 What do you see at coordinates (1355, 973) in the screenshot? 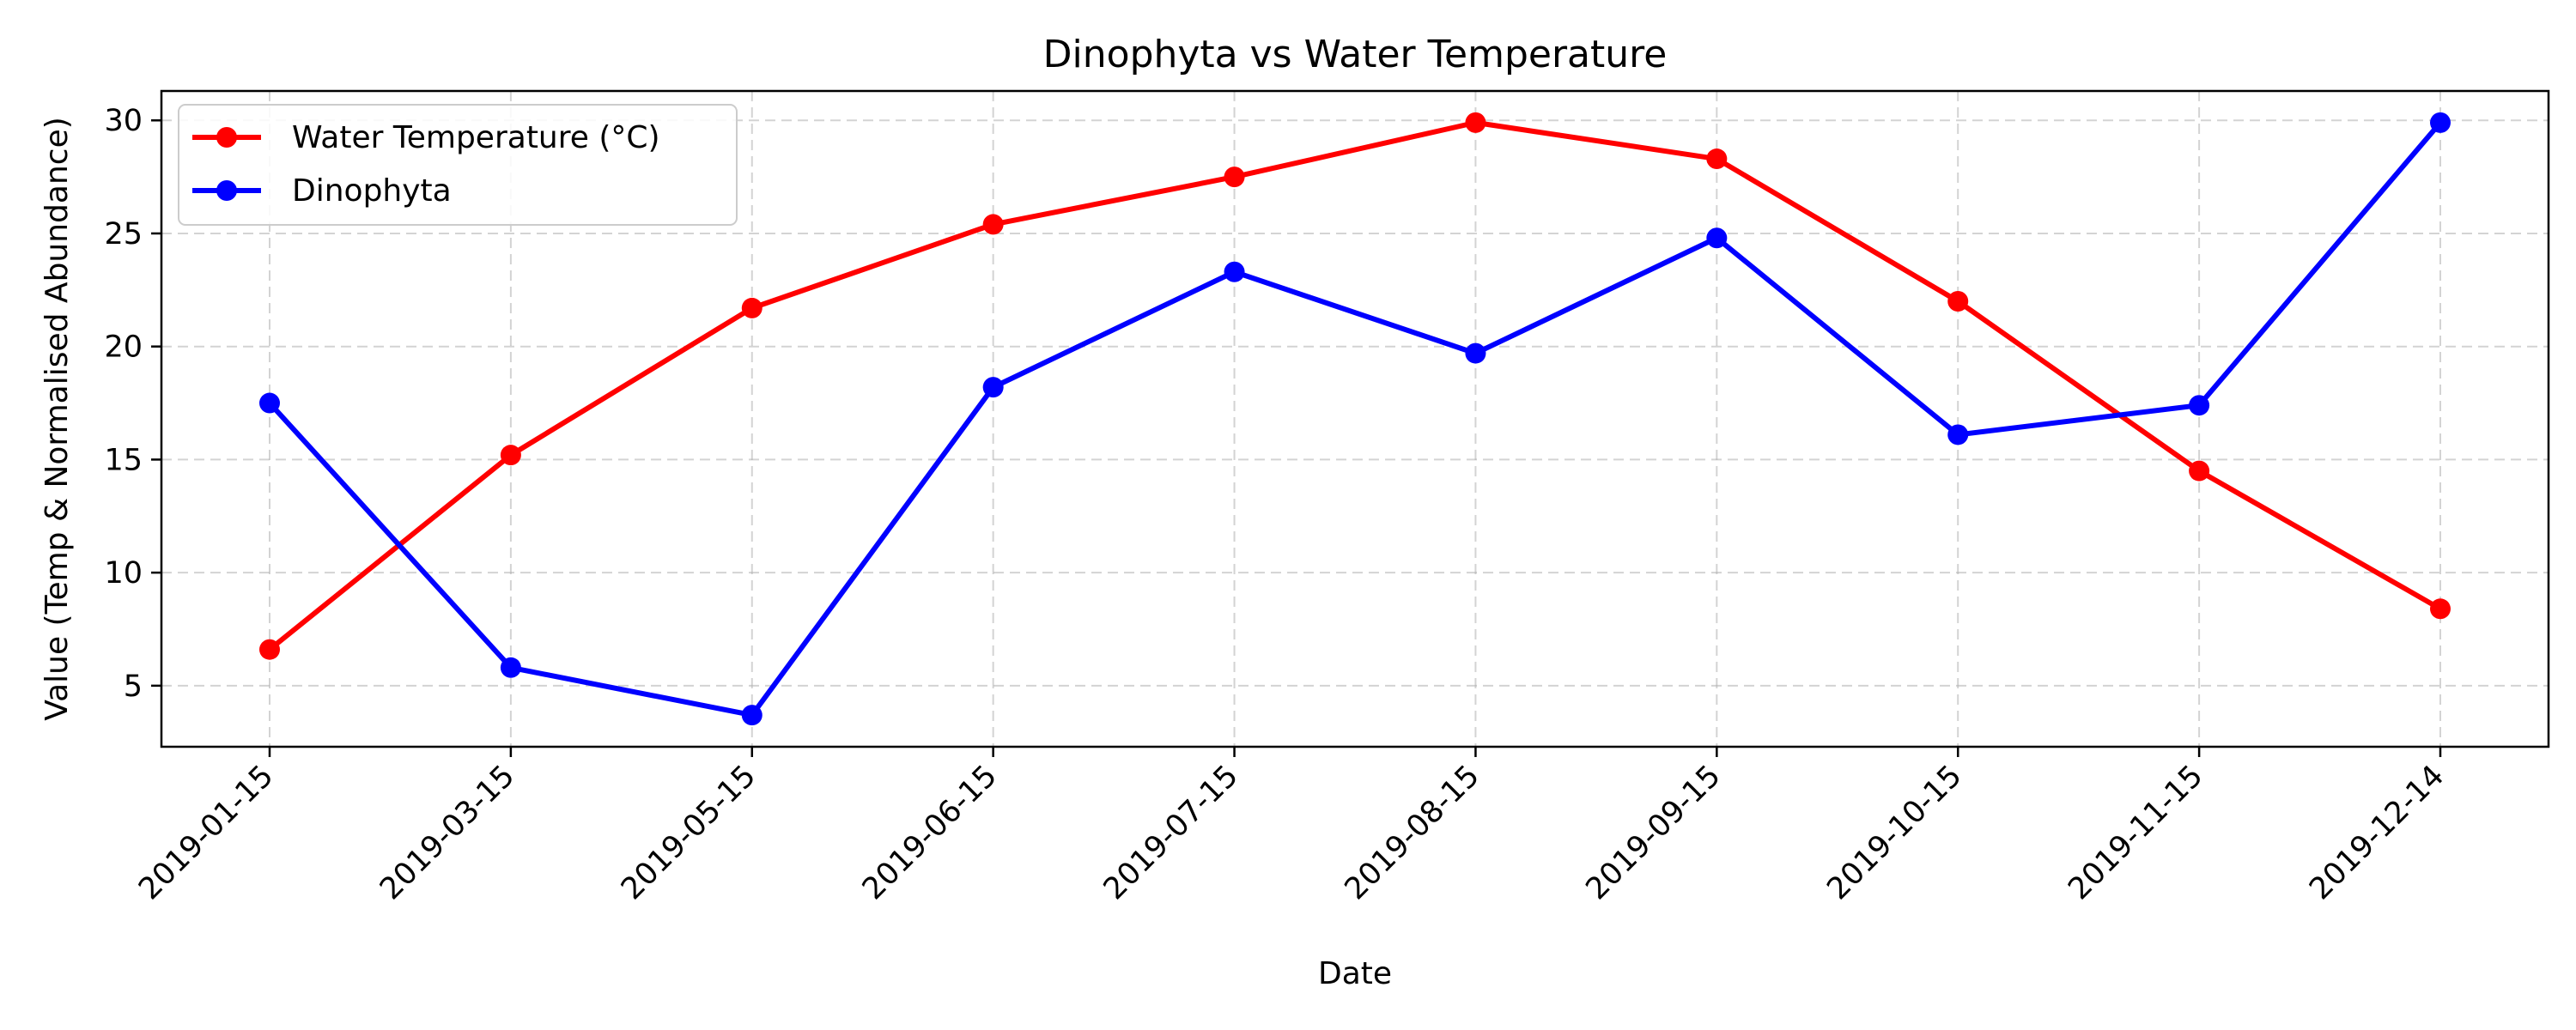
I see `x-axis-label: Date` at bounding box center [1355, 973].